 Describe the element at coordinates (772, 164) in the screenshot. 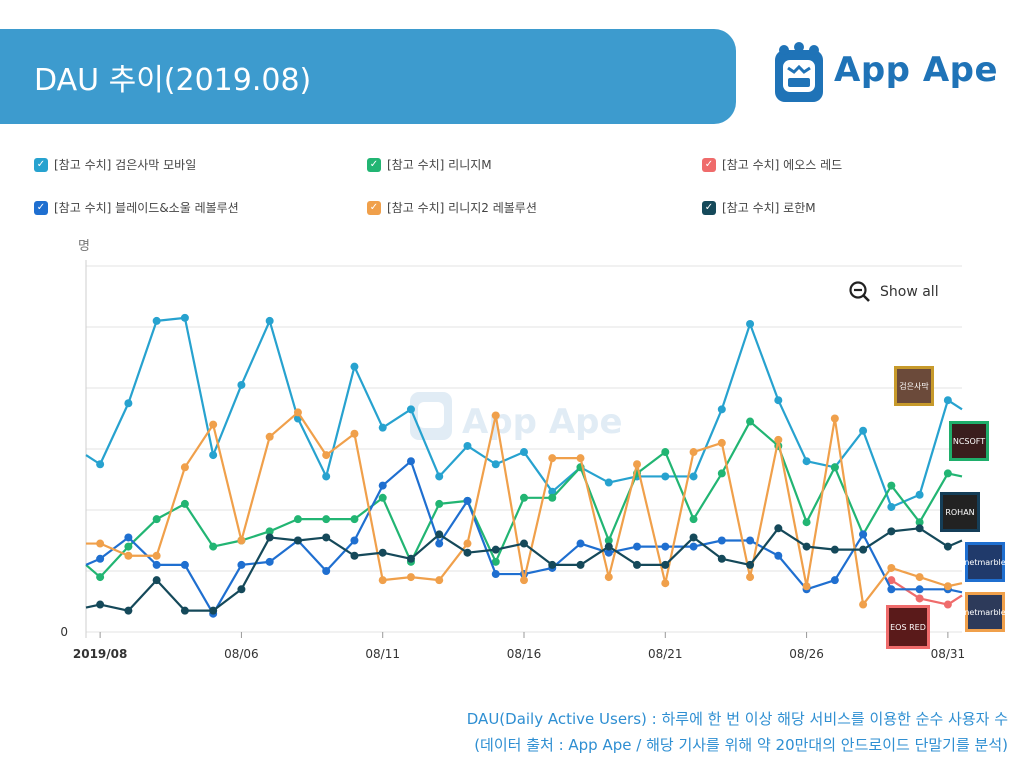

I see `legend-item-eos-red: ✓ [참고 수치] 에오스 레드` at that location.